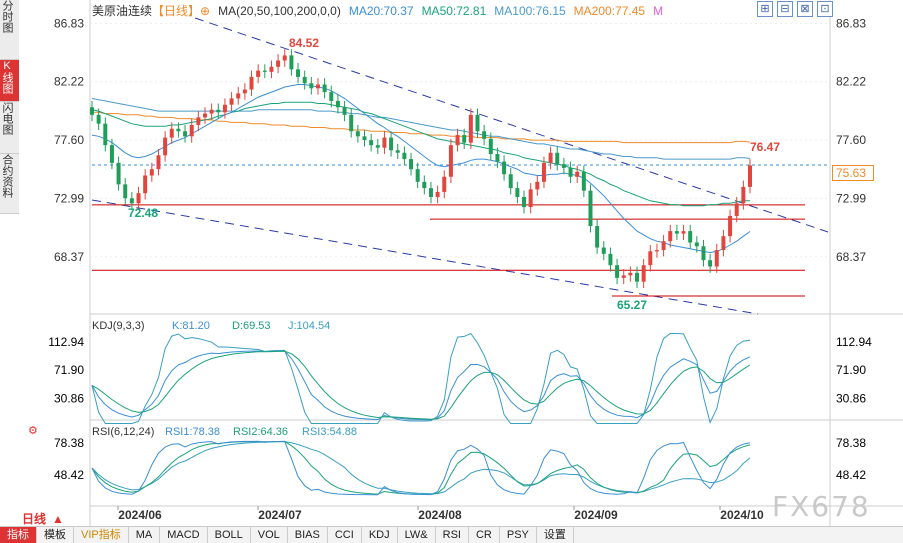 This screenshot has width=903, height=543. Describe the element at coordinates (205, 11) in the screenshot. I see `settings-icon: ⊕` at that location.